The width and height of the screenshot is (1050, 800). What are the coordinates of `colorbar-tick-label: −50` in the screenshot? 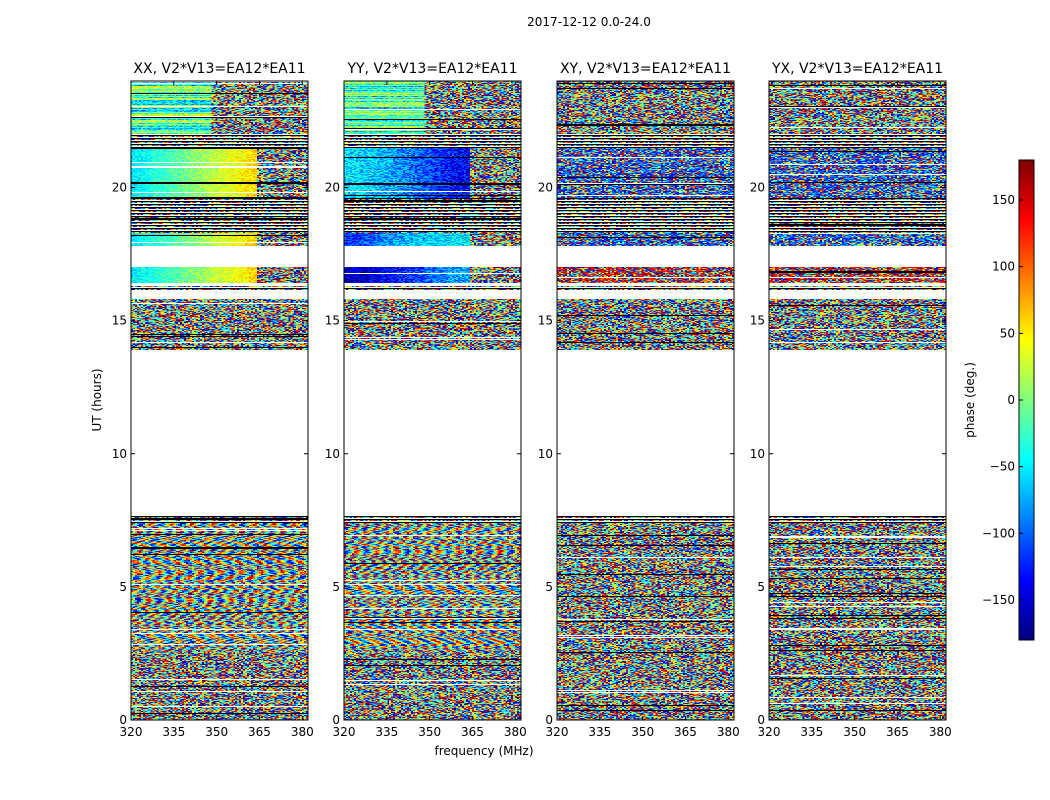 It's located at (1002, 467).